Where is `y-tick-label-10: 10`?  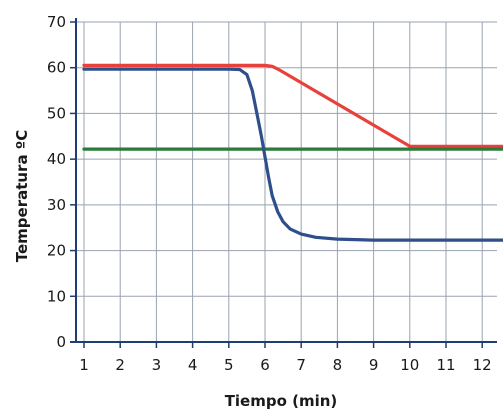
y-tick-label-10: 10 is located at coordinates (56, 296).